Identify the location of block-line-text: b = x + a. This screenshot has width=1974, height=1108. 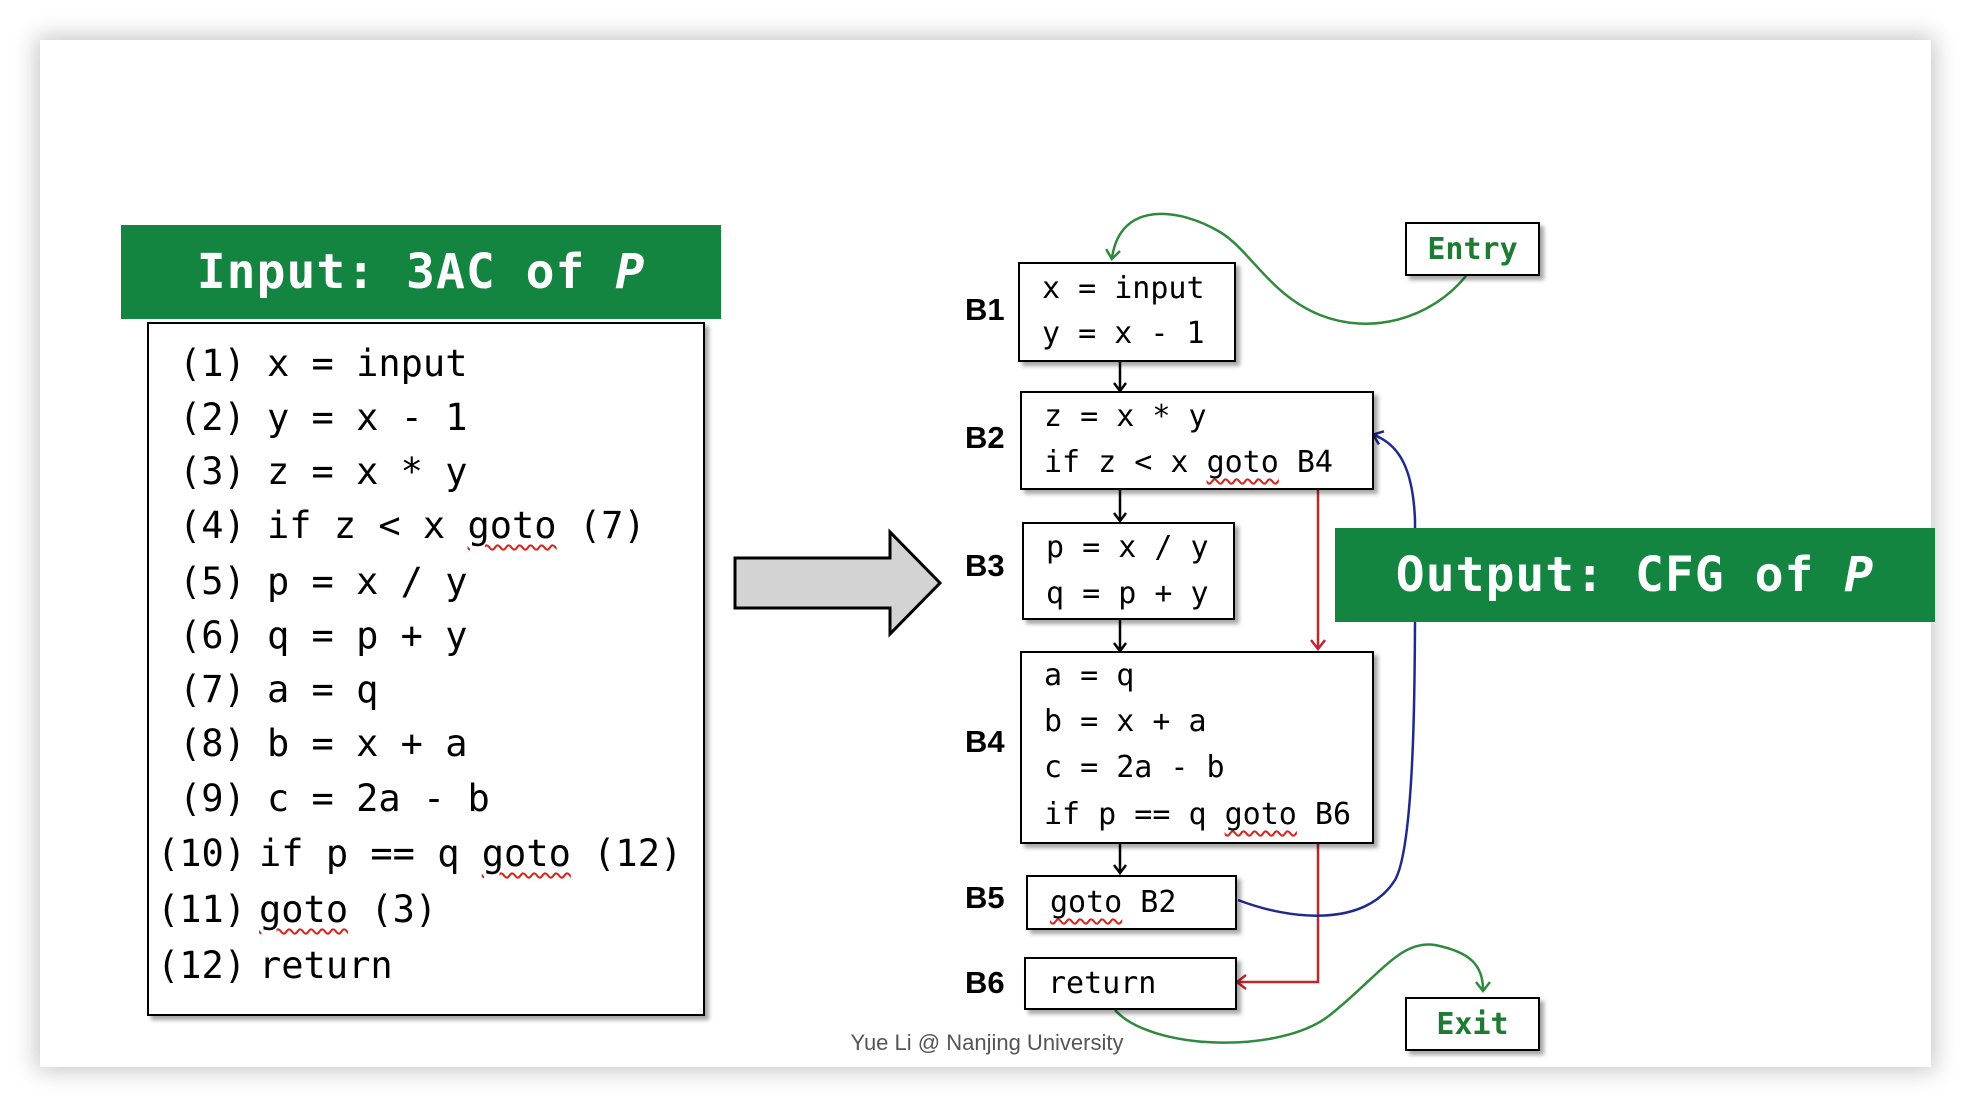
(1125, 721).